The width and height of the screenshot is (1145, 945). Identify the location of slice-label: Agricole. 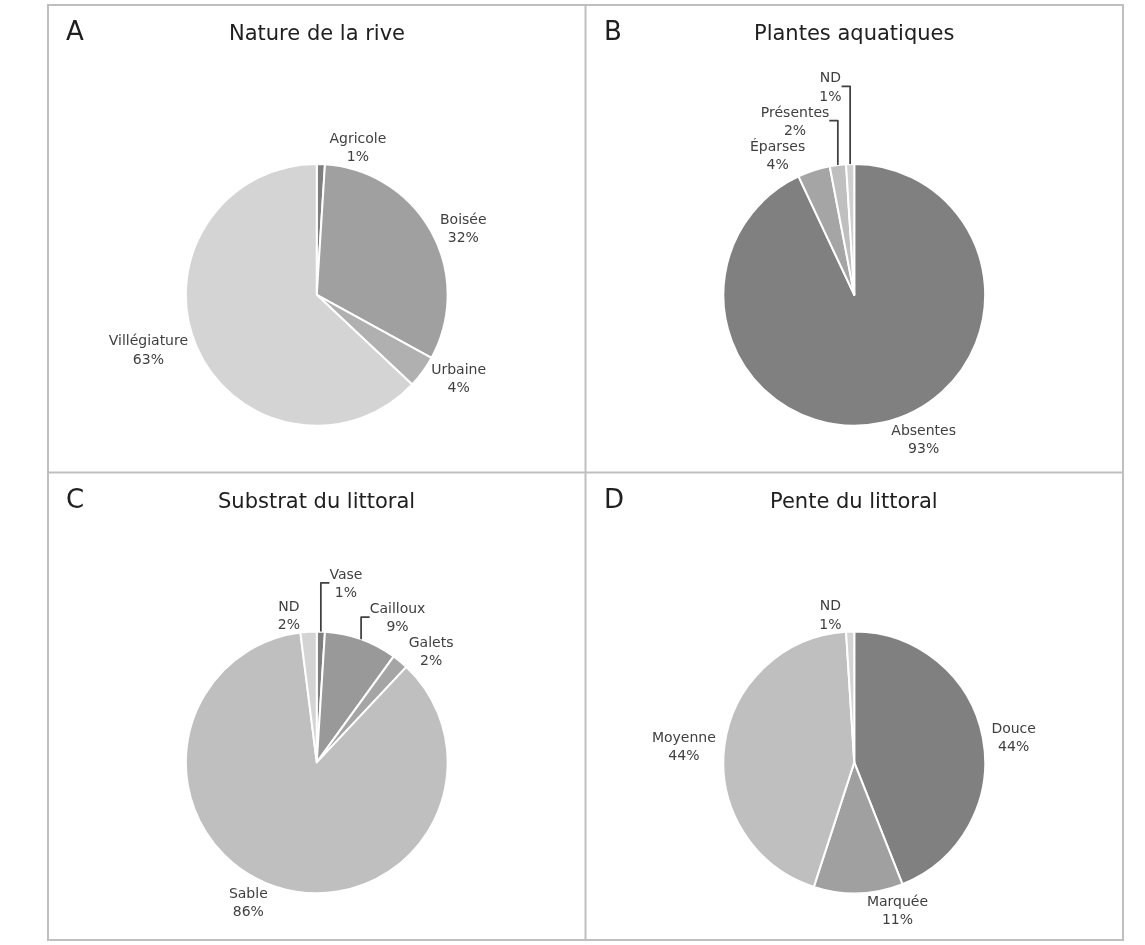
(358, 137).